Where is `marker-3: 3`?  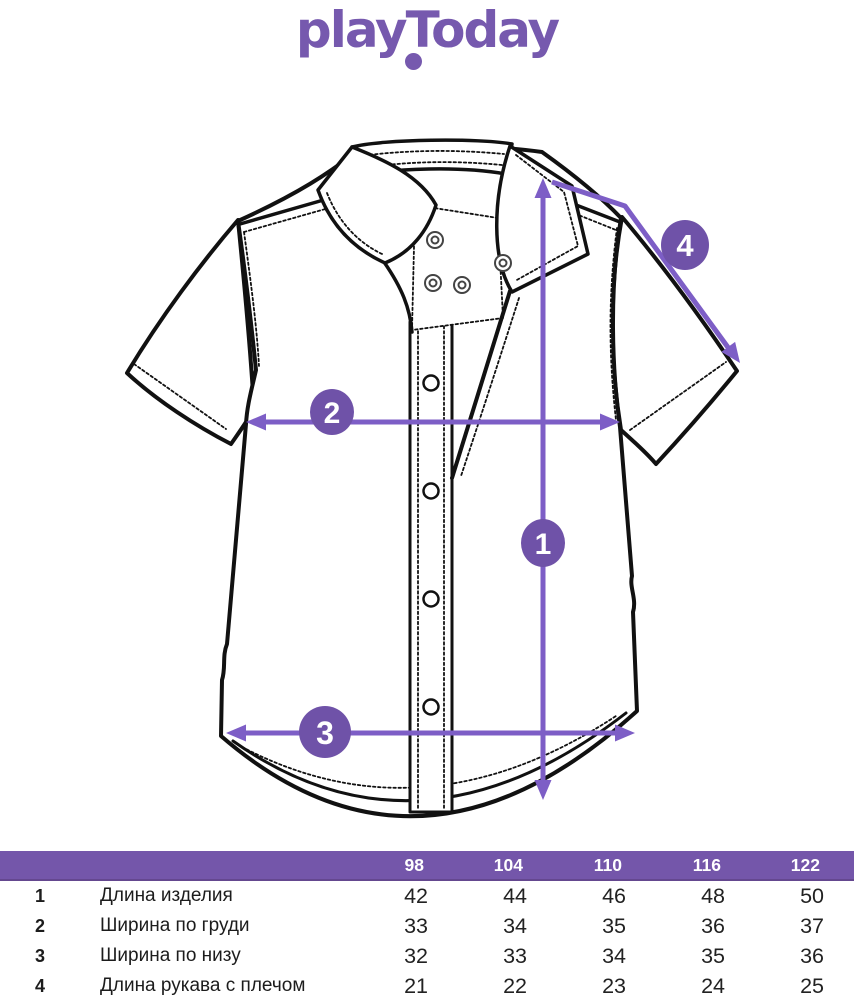
marker-3: 3 is located at coordinates (325, 732).